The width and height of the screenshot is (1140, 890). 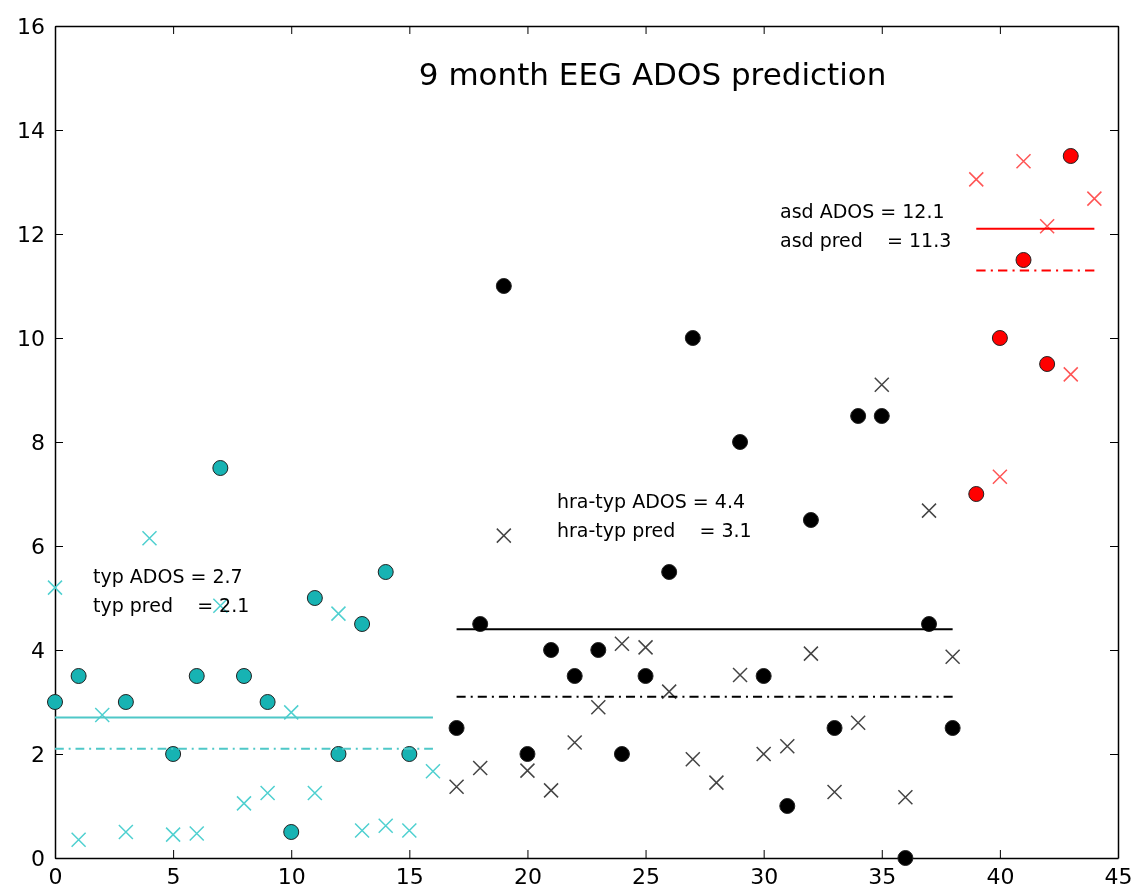 I want to click on y-tick-label: 10, so click(x=31, y=338).